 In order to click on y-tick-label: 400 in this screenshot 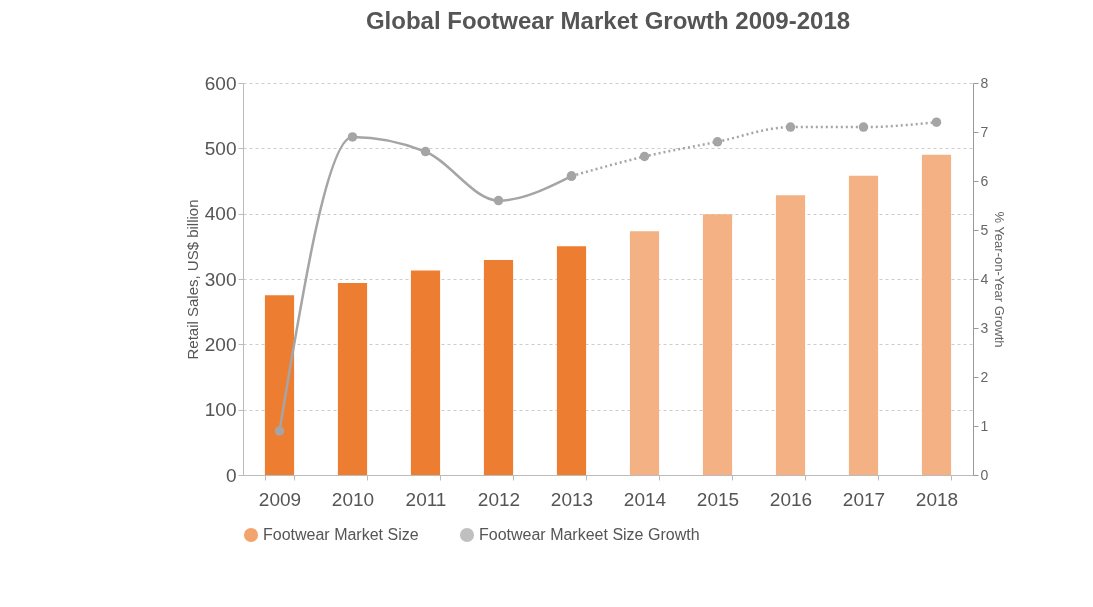, I will do `click(220, 214)`.